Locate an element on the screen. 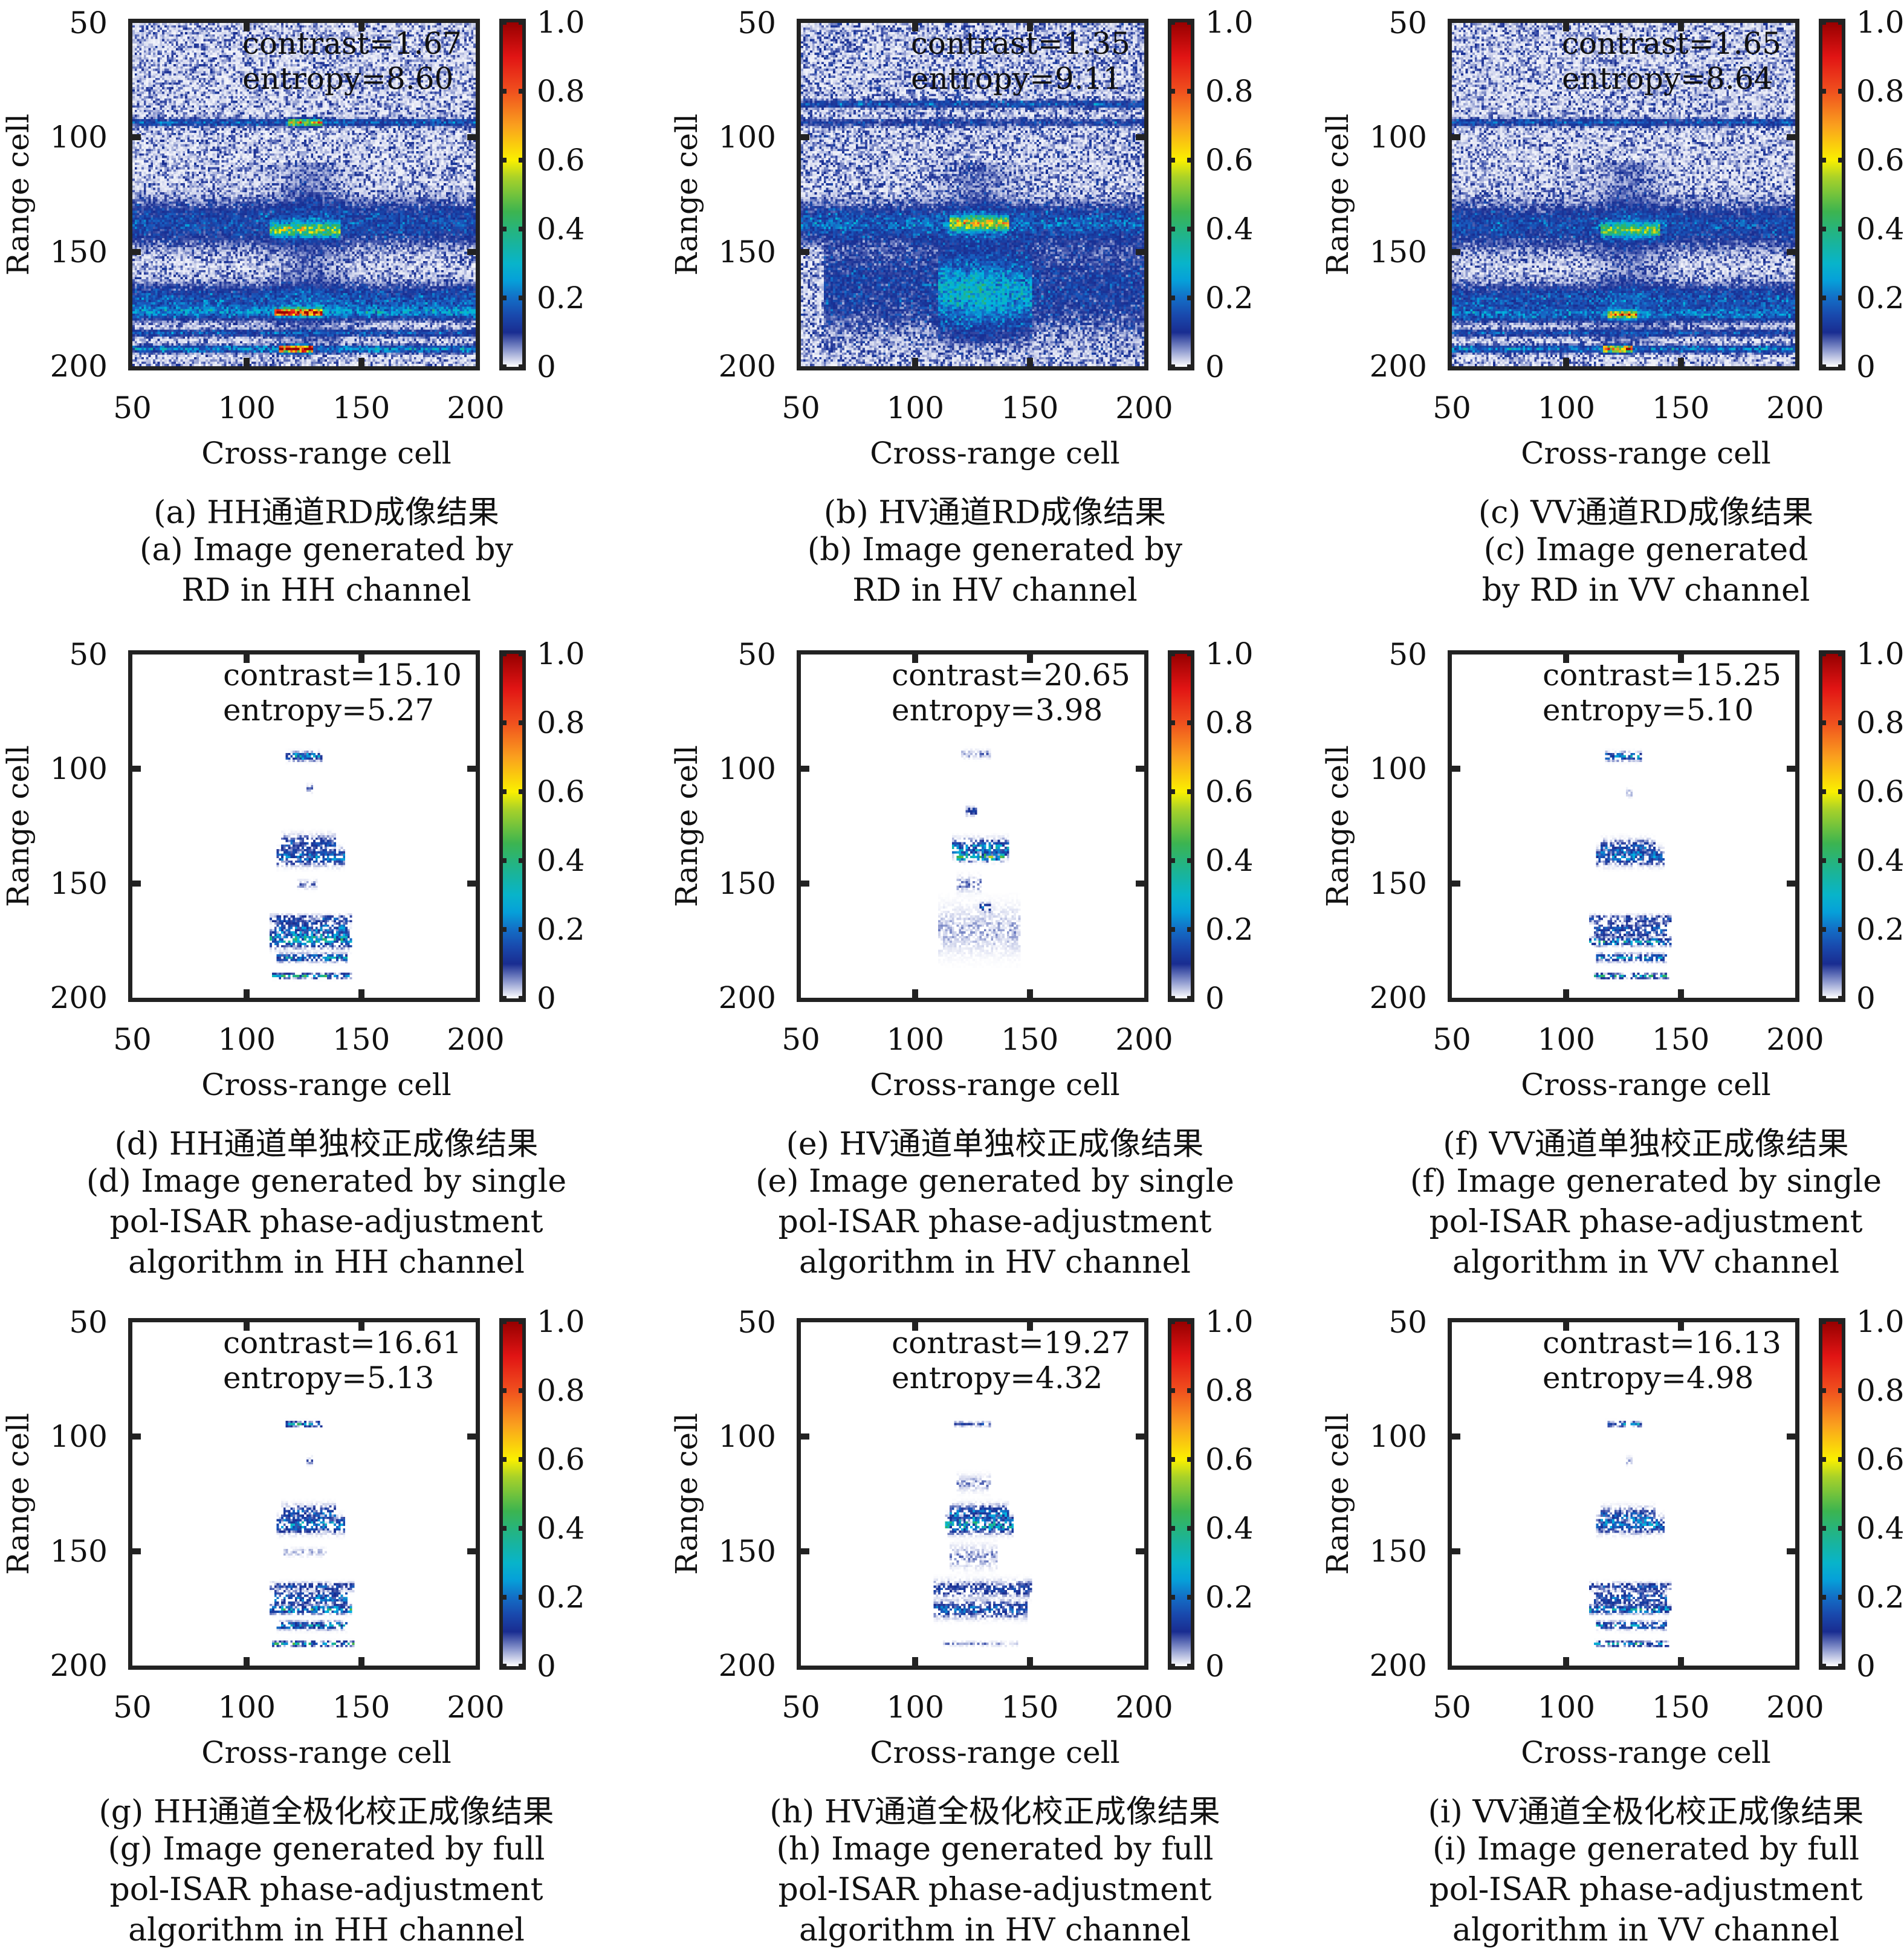  caption-line: algorithm in VV channel is located at coordinates (1646, 1263).